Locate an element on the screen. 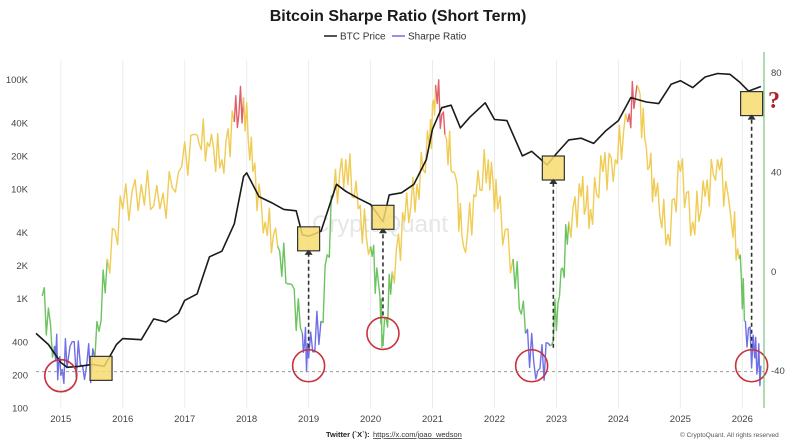 This screenshot has width=796, height=444. y-left-tick-label: 2K is located at coordinates (22, 266).